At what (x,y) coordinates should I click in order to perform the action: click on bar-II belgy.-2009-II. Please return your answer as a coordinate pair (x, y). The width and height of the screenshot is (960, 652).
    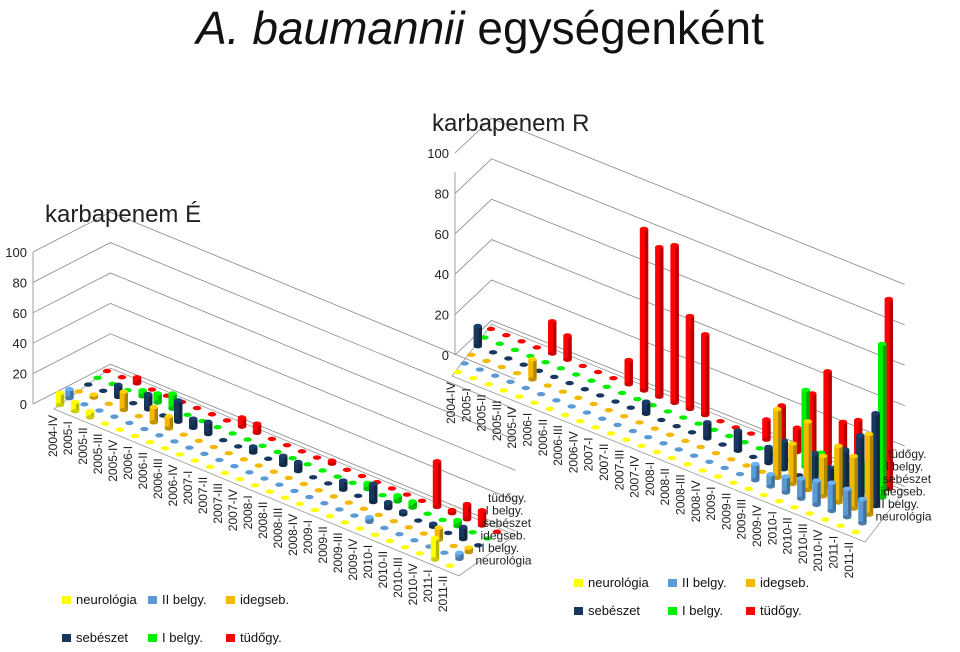
    Looking at the image, I should click on (339, 509).